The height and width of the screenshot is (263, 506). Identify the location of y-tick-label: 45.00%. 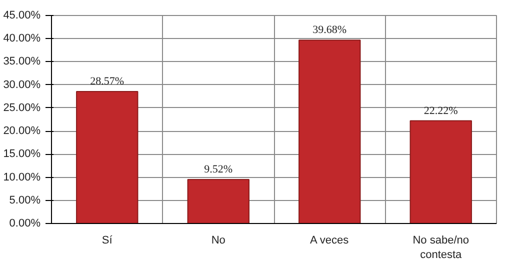
(22, 16).